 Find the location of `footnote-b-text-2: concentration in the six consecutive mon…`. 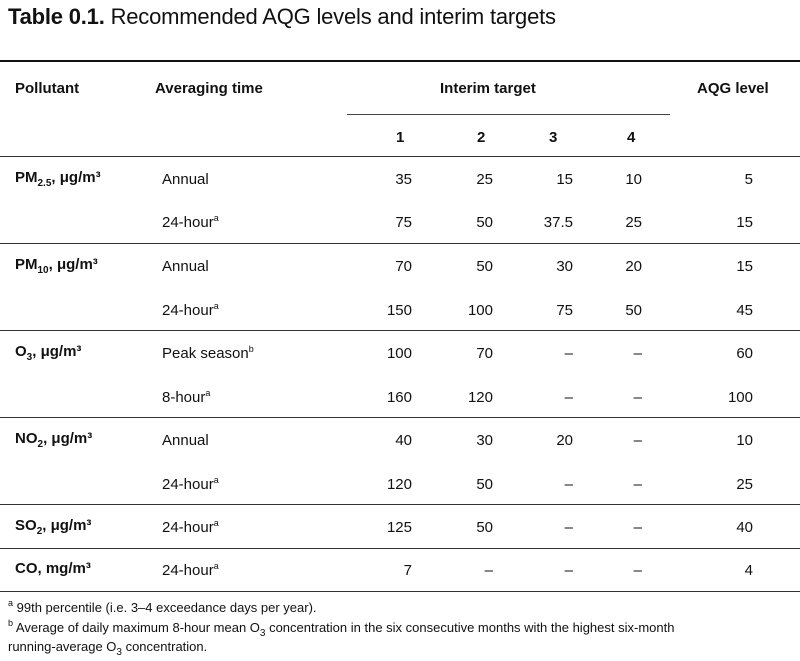

footnote-b-text-2: concentration in the six consecutive mon… is located at coordinates (470, 627).